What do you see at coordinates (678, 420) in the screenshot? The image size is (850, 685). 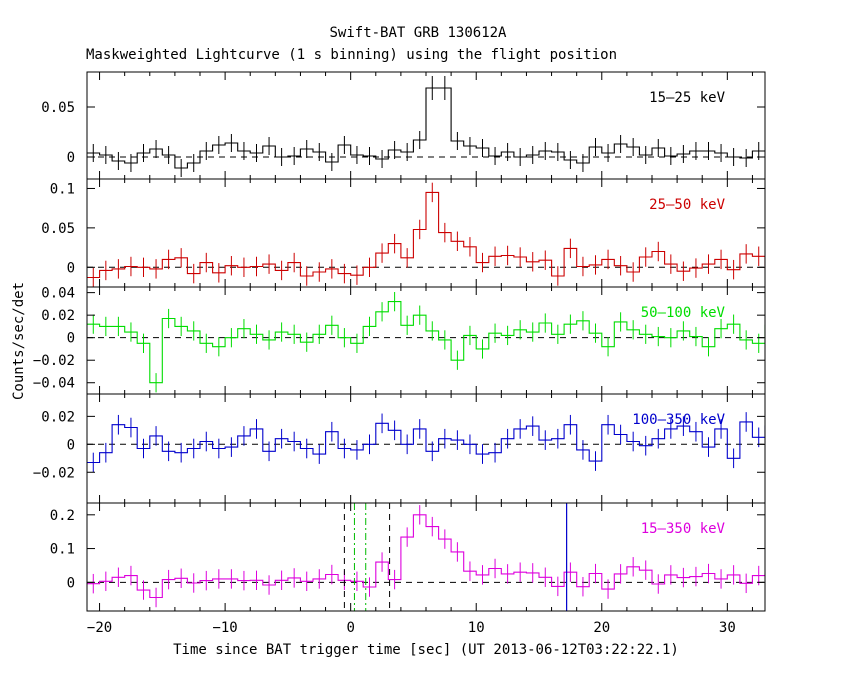 I see `panel-label: 100–350 keV` at bounding box center [678, 420].